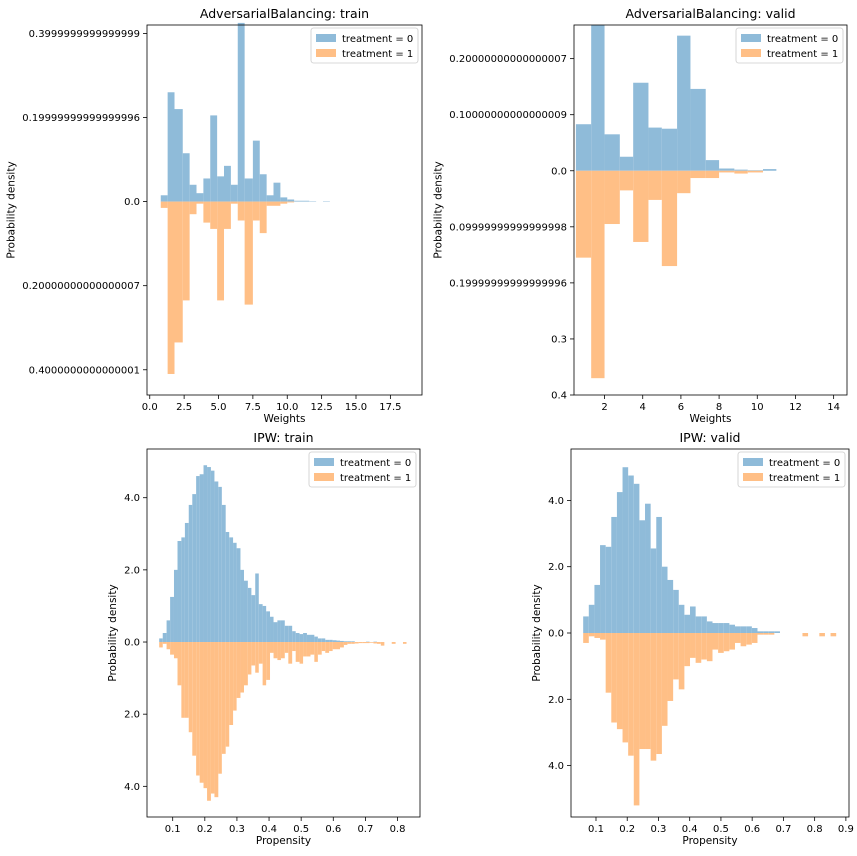  I want to click on y-tick-label: 0.20000000000000007, so click(81, 286).